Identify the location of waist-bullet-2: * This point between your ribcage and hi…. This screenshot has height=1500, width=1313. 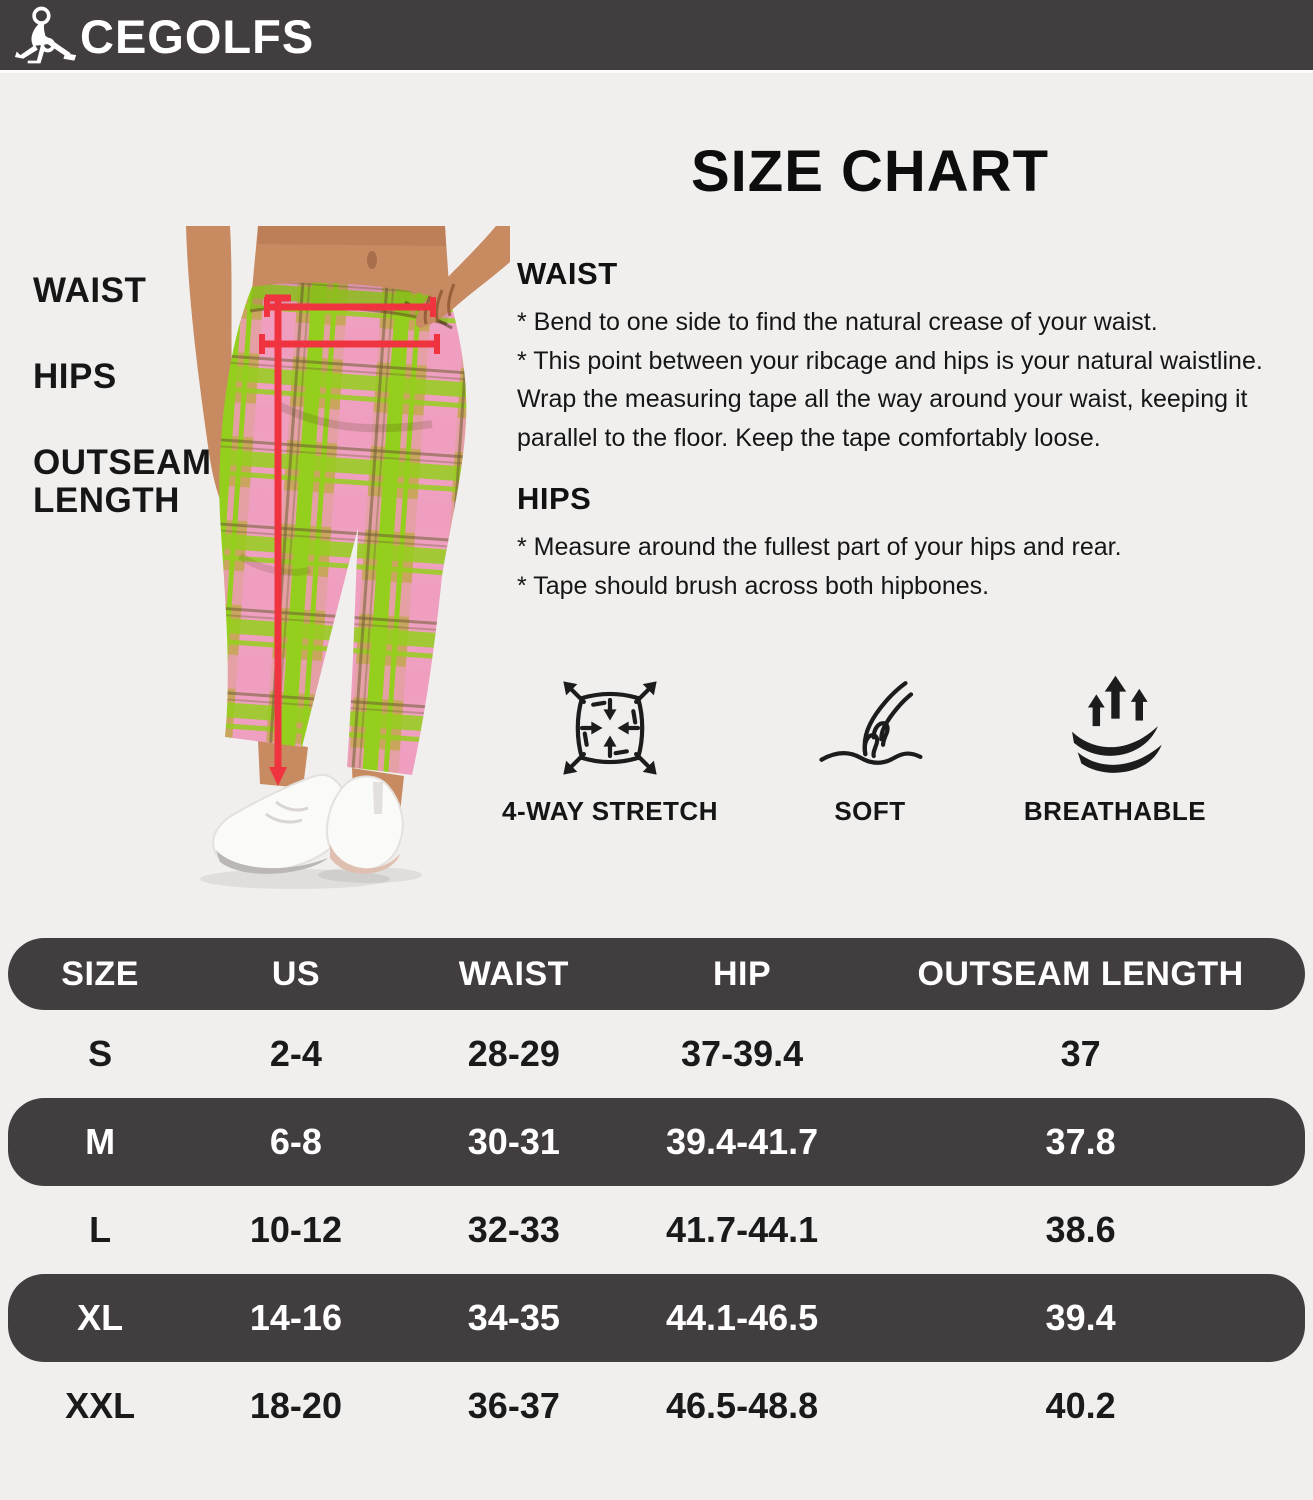
(890, 399).